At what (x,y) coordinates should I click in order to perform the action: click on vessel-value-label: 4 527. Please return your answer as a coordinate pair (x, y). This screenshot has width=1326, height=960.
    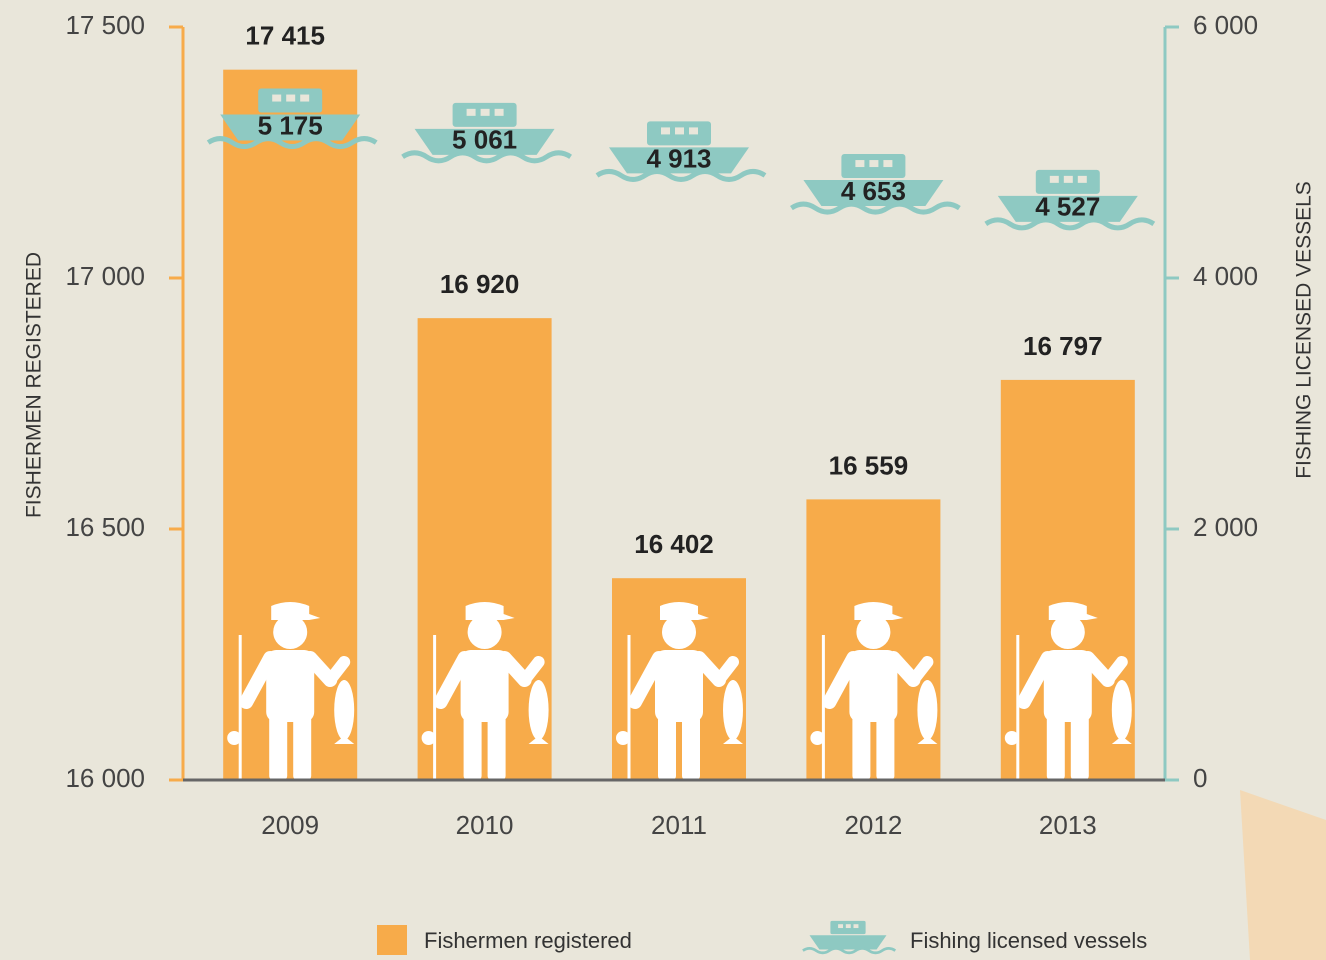
    Looking at the image, I should click on (1067, 207).